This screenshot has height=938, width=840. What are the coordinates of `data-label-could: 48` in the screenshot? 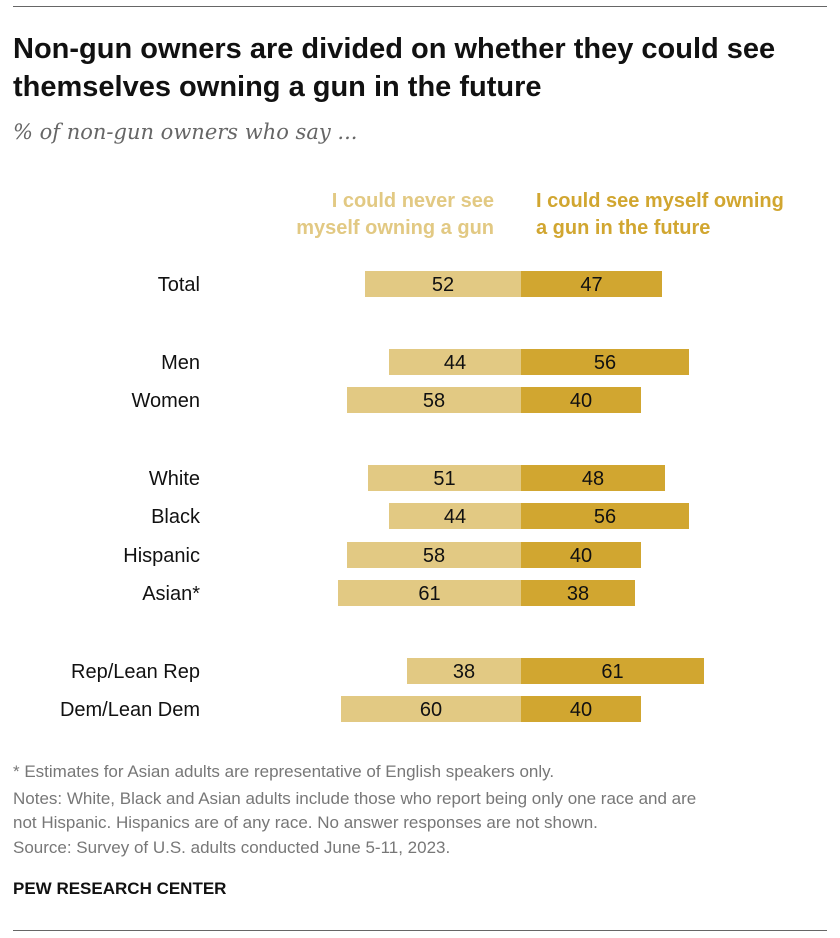 It's located at (593, 479).